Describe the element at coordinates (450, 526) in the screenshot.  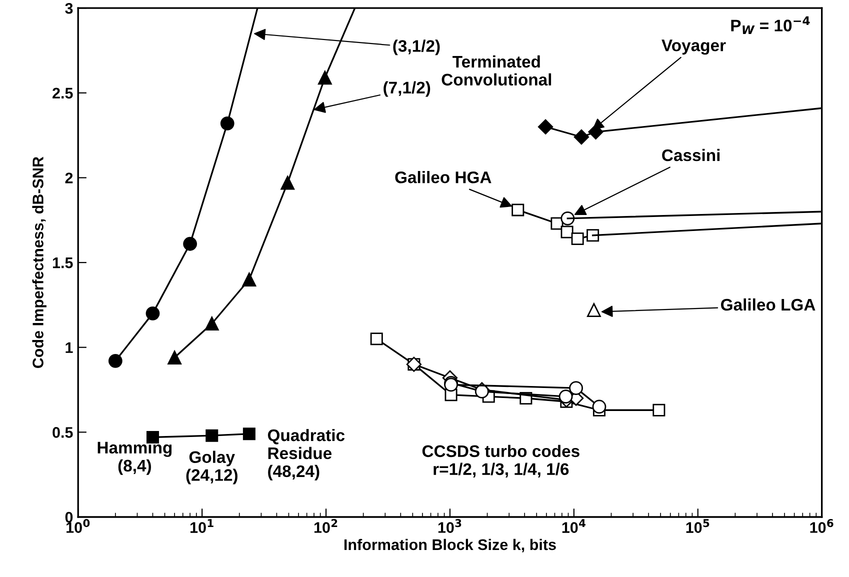
I see `x-tick-label: 10$^{3}$` at that location.